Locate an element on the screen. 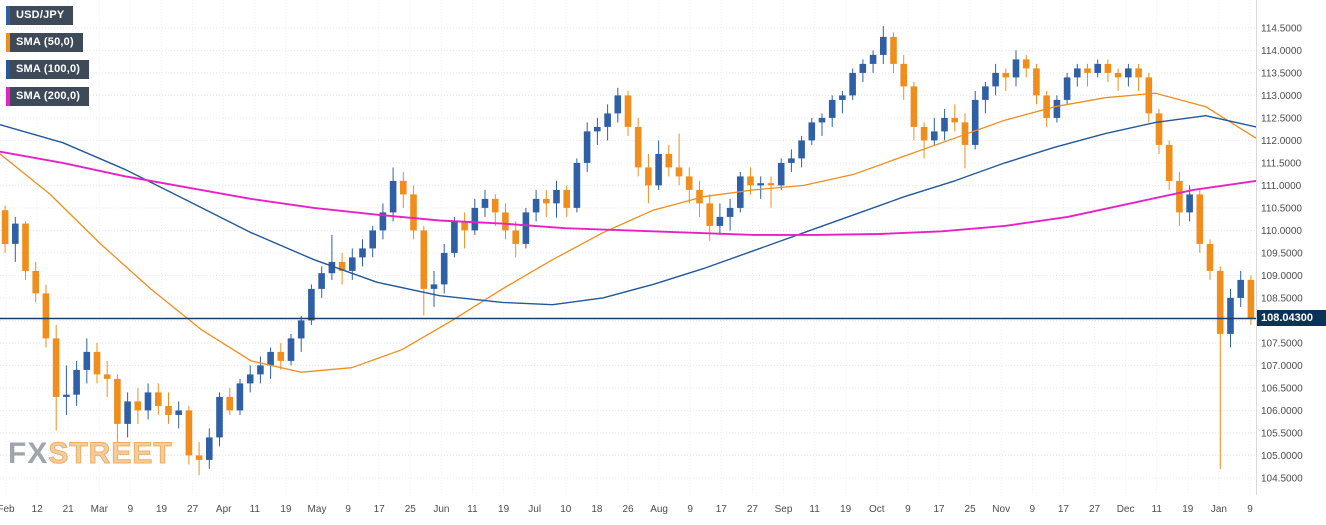  legend-sma-50: SMA (50,0) is located at coordinates (44, 42).